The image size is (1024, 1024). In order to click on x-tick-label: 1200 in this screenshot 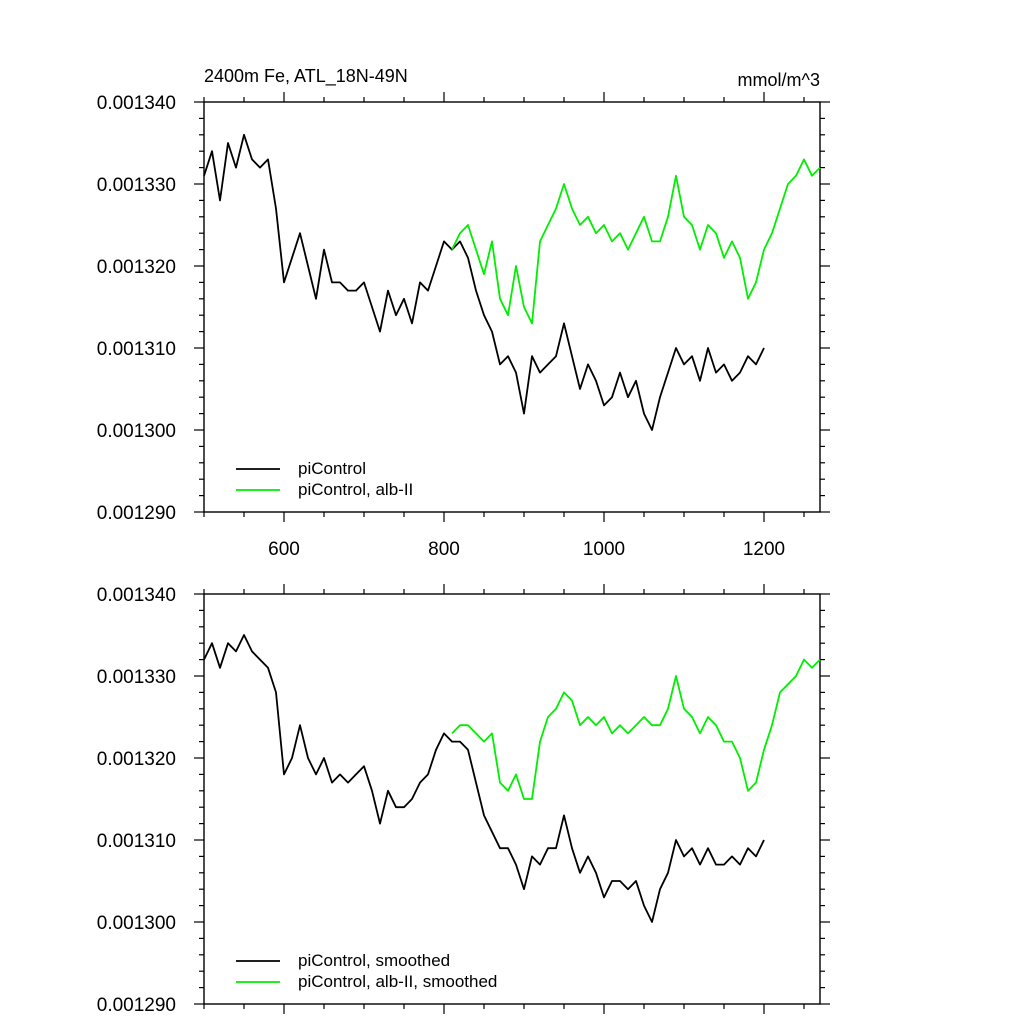, I will do `click(764, 549)`.